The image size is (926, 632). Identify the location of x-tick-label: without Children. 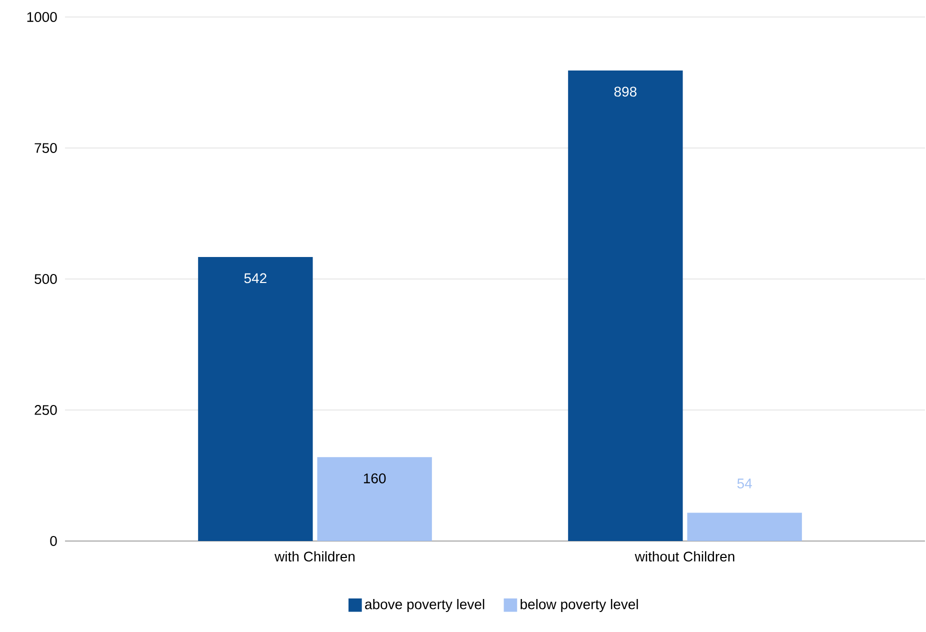
(684, 556).